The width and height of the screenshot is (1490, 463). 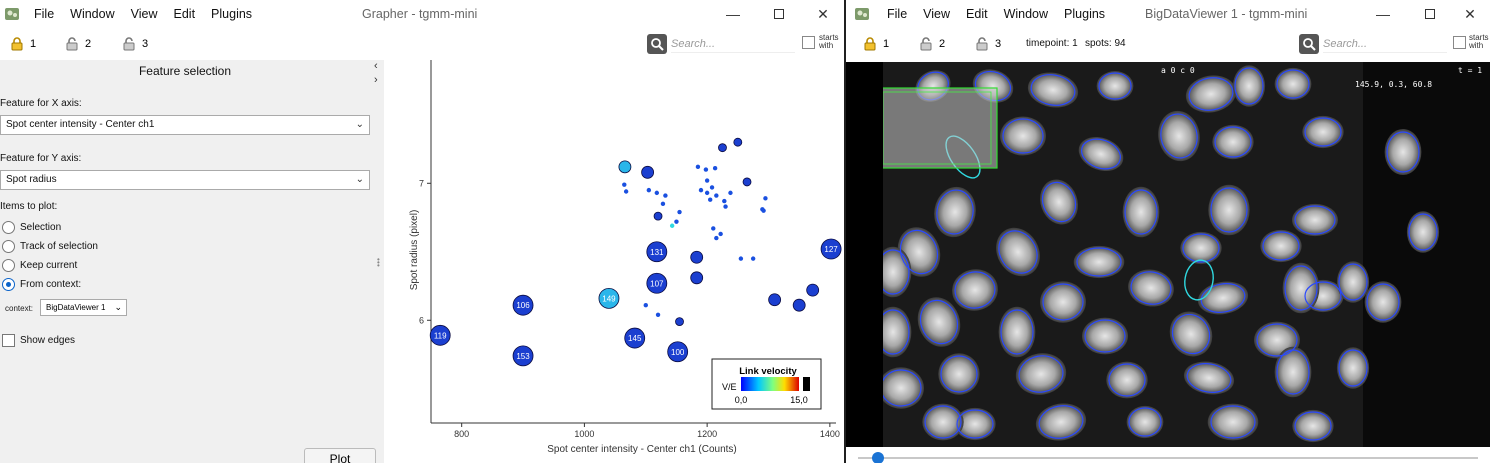 I want to click on show-edges-checkbox, so click(x=8, y=340).